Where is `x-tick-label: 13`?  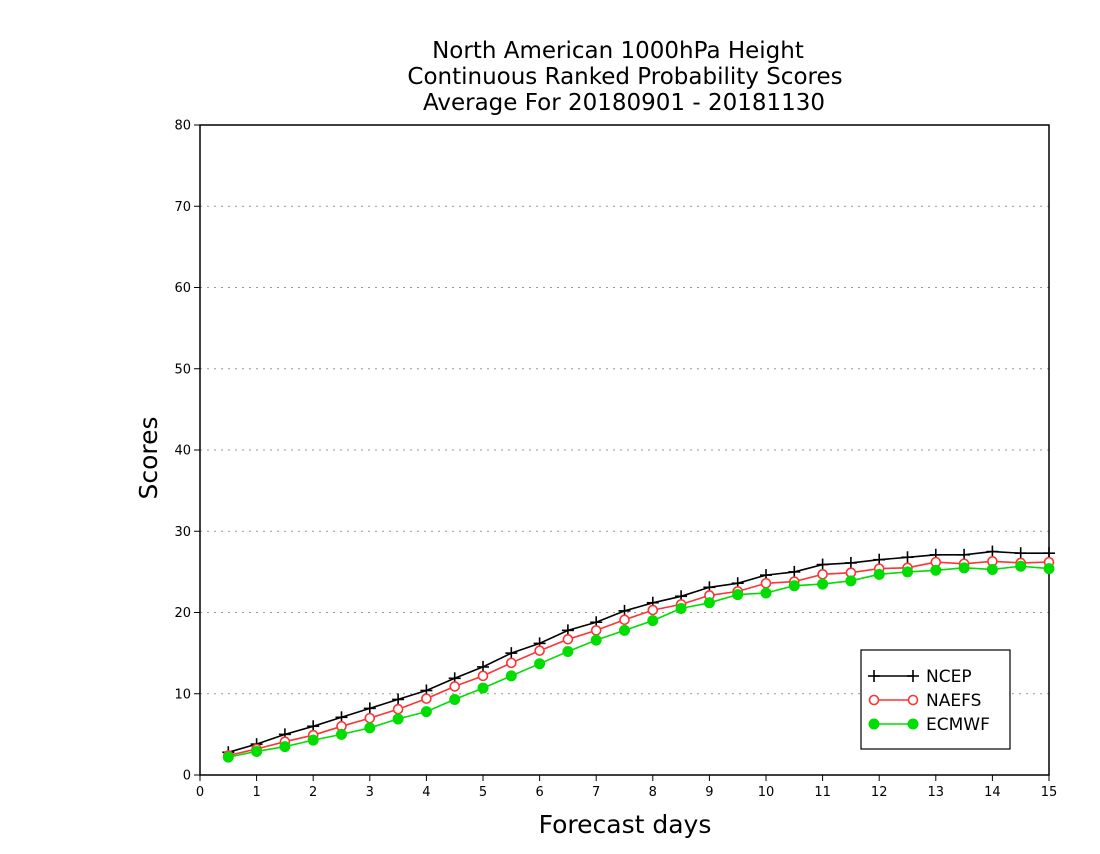
x-tick-label: 13 is located at coordinates (936, 792).